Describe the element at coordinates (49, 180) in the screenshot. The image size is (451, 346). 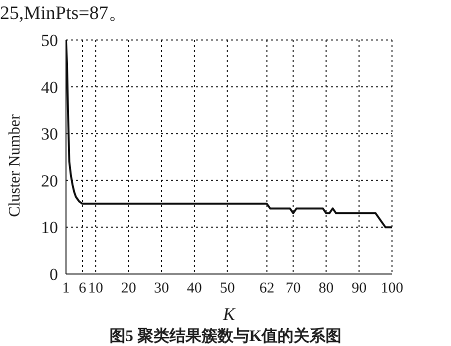
I see `y-tick-label: 20` at that location.